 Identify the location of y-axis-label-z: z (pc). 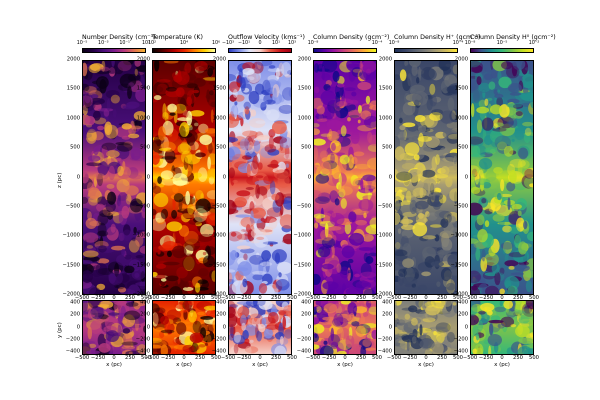
(60, 180).